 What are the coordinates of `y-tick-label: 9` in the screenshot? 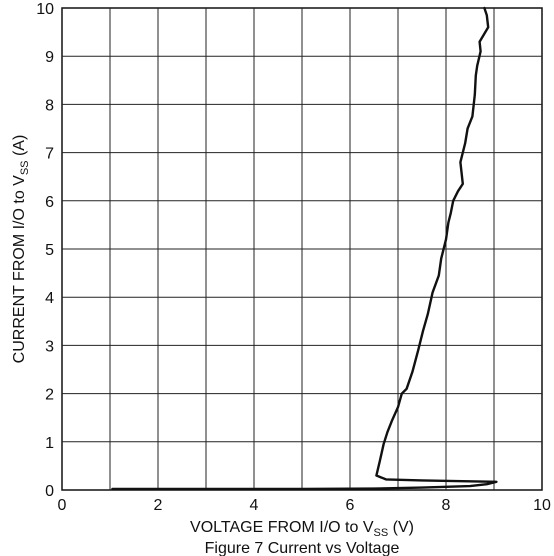 It's located at (49, 57).